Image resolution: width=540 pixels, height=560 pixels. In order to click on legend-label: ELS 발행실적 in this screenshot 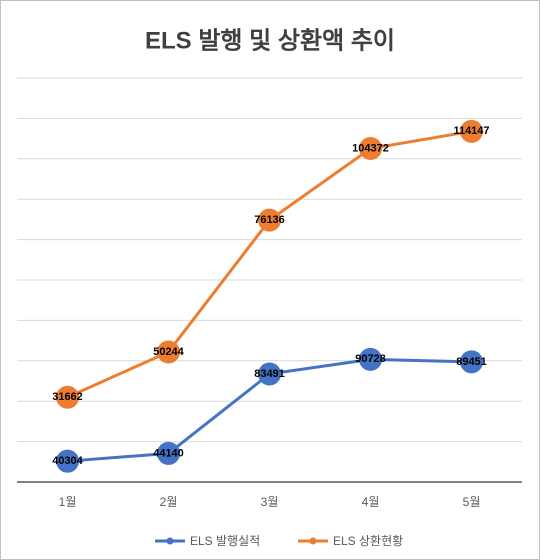, I will do `click(225, 540)`.